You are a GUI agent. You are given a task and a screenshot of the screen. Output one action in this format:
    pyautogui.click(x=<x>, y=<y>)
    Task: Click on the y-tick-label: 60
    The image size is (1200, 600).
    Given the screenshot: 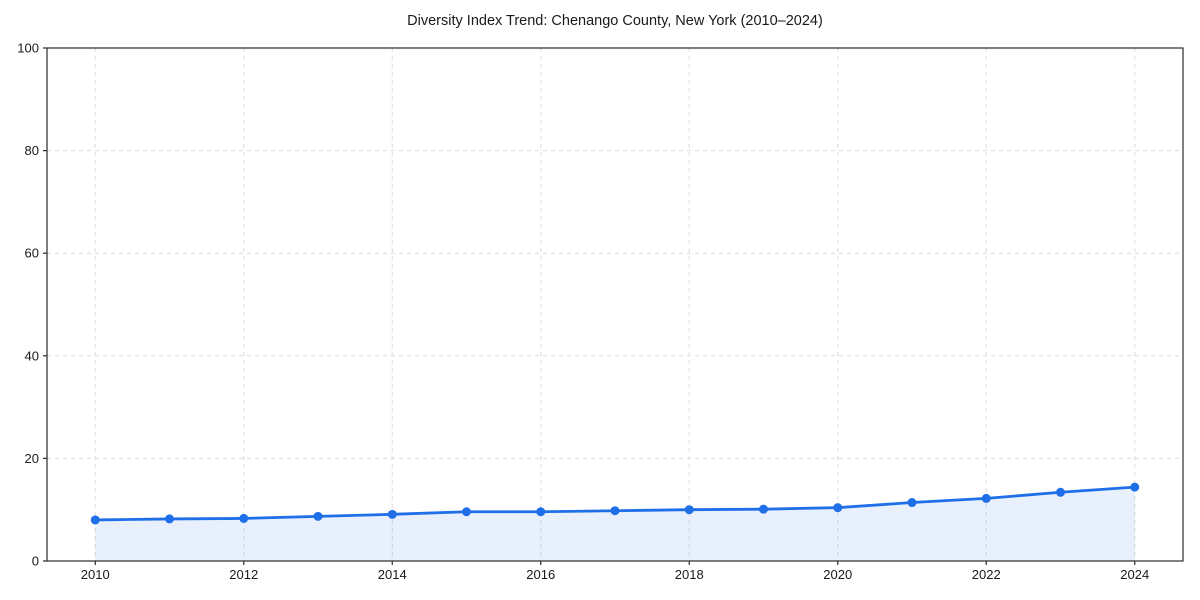 What is the action you would take?
    pyautogui.click(x=32, y=253)
    